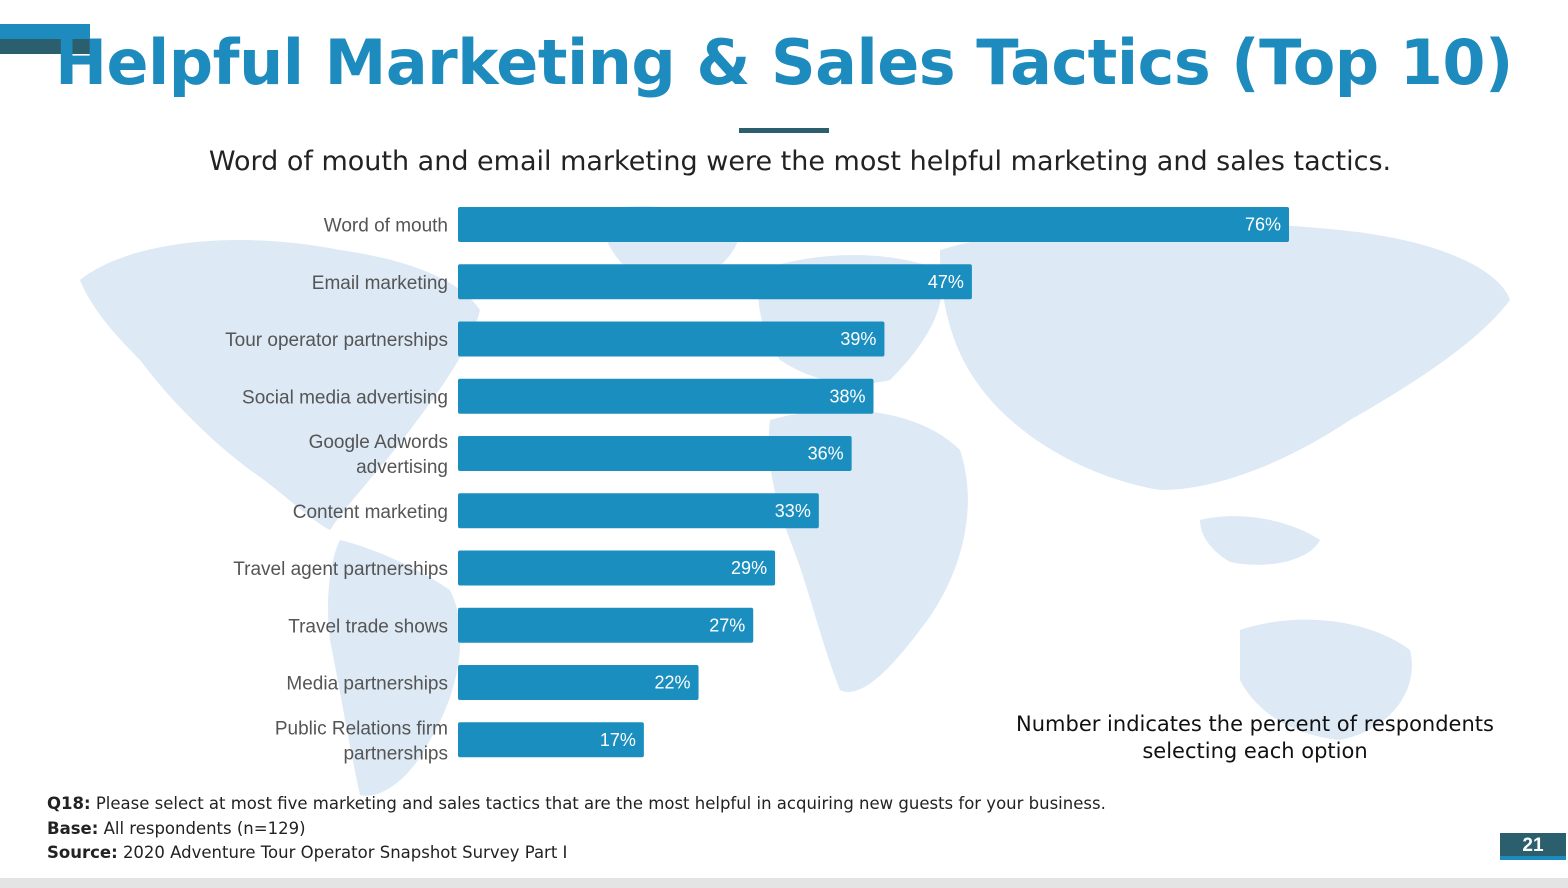 The width and height of the screenshot is (1568, 888). I want to click on corner-accent-bottom, so click(45, 46).